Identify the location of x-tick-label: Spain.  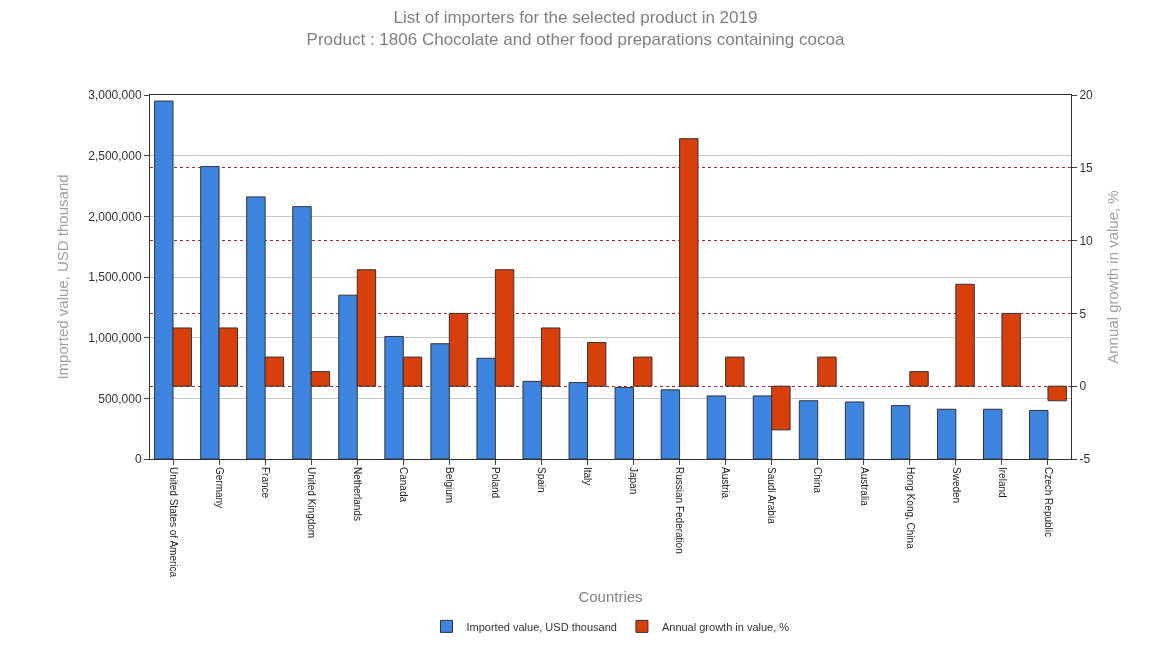
(542, 480).